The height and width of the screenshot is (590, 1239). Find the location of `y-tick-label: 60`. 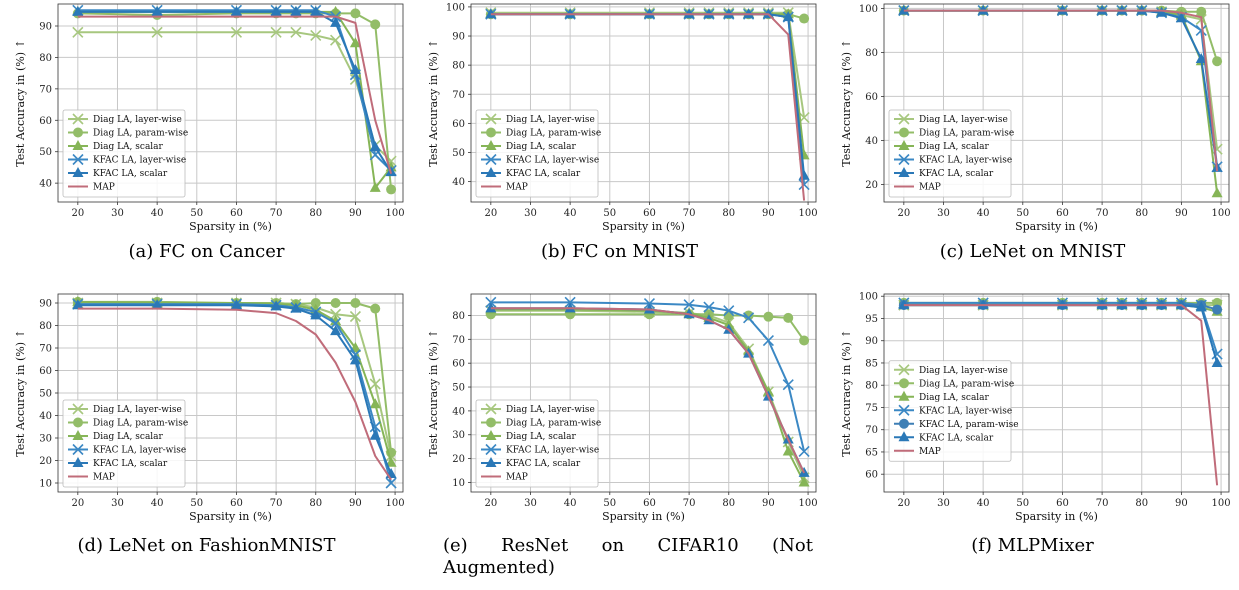

y-tick-label: 60 is located at coordinates (45, 121).